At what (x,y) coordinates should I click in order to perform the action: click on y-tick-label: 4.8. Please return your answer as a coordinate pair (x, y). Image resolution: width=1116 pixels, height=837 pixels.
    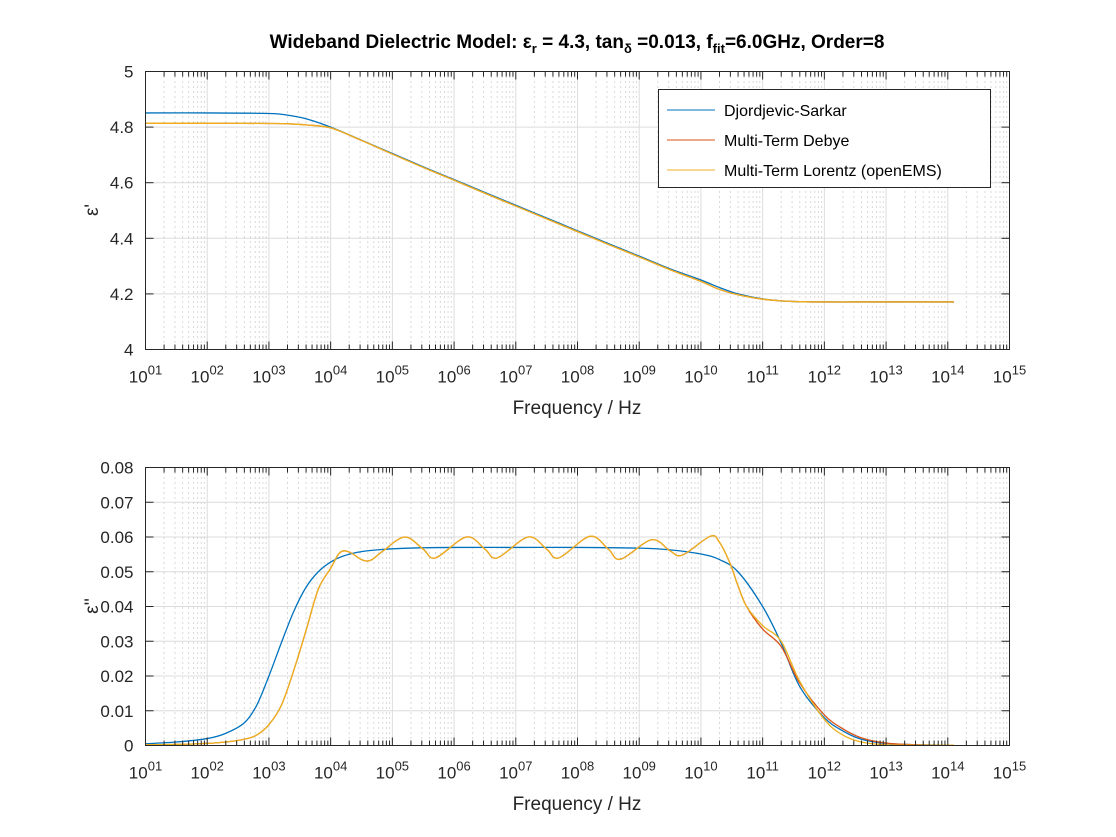
    Looking at the image, I should click on (122, 127).